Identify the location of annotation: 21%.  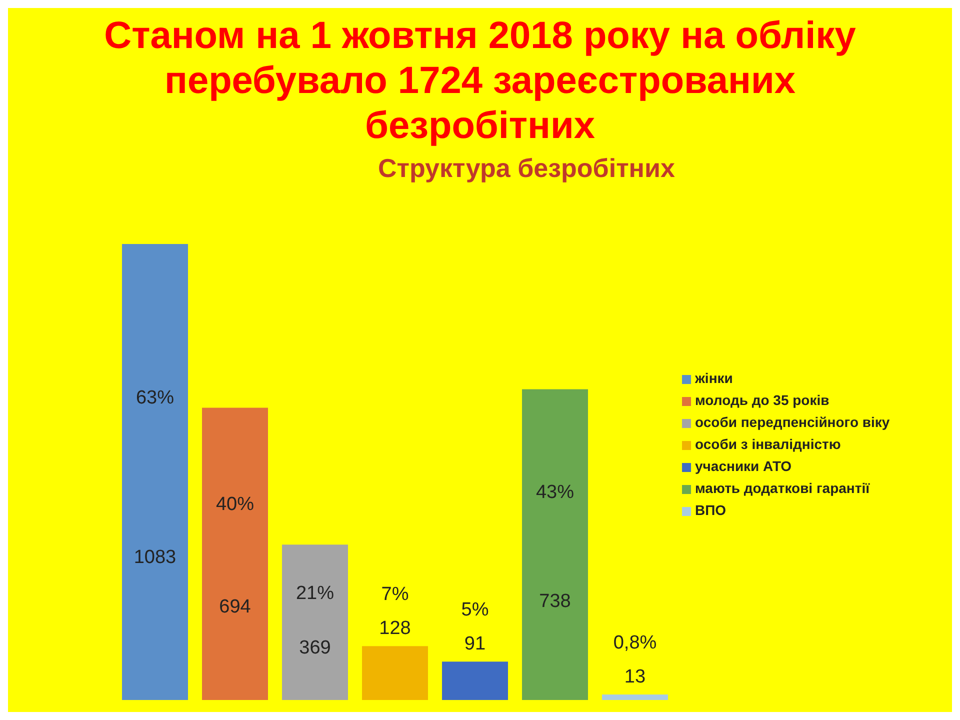
(315, 593).